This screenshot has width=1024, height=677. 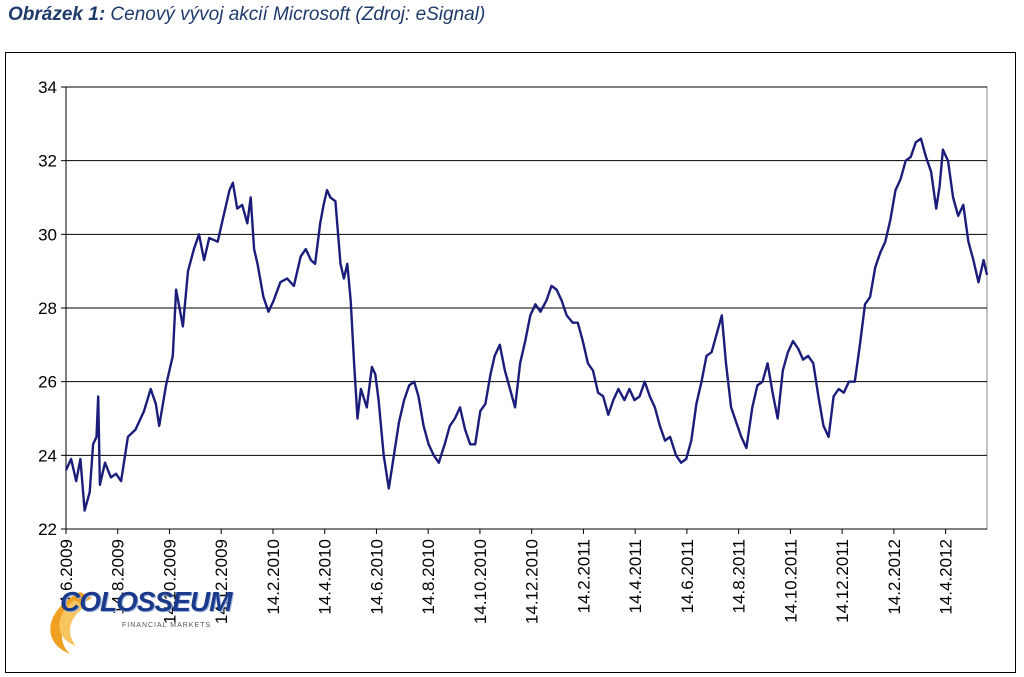 I want to click on x-tick-label: 14.2.2012, so click(x=894, y=577).